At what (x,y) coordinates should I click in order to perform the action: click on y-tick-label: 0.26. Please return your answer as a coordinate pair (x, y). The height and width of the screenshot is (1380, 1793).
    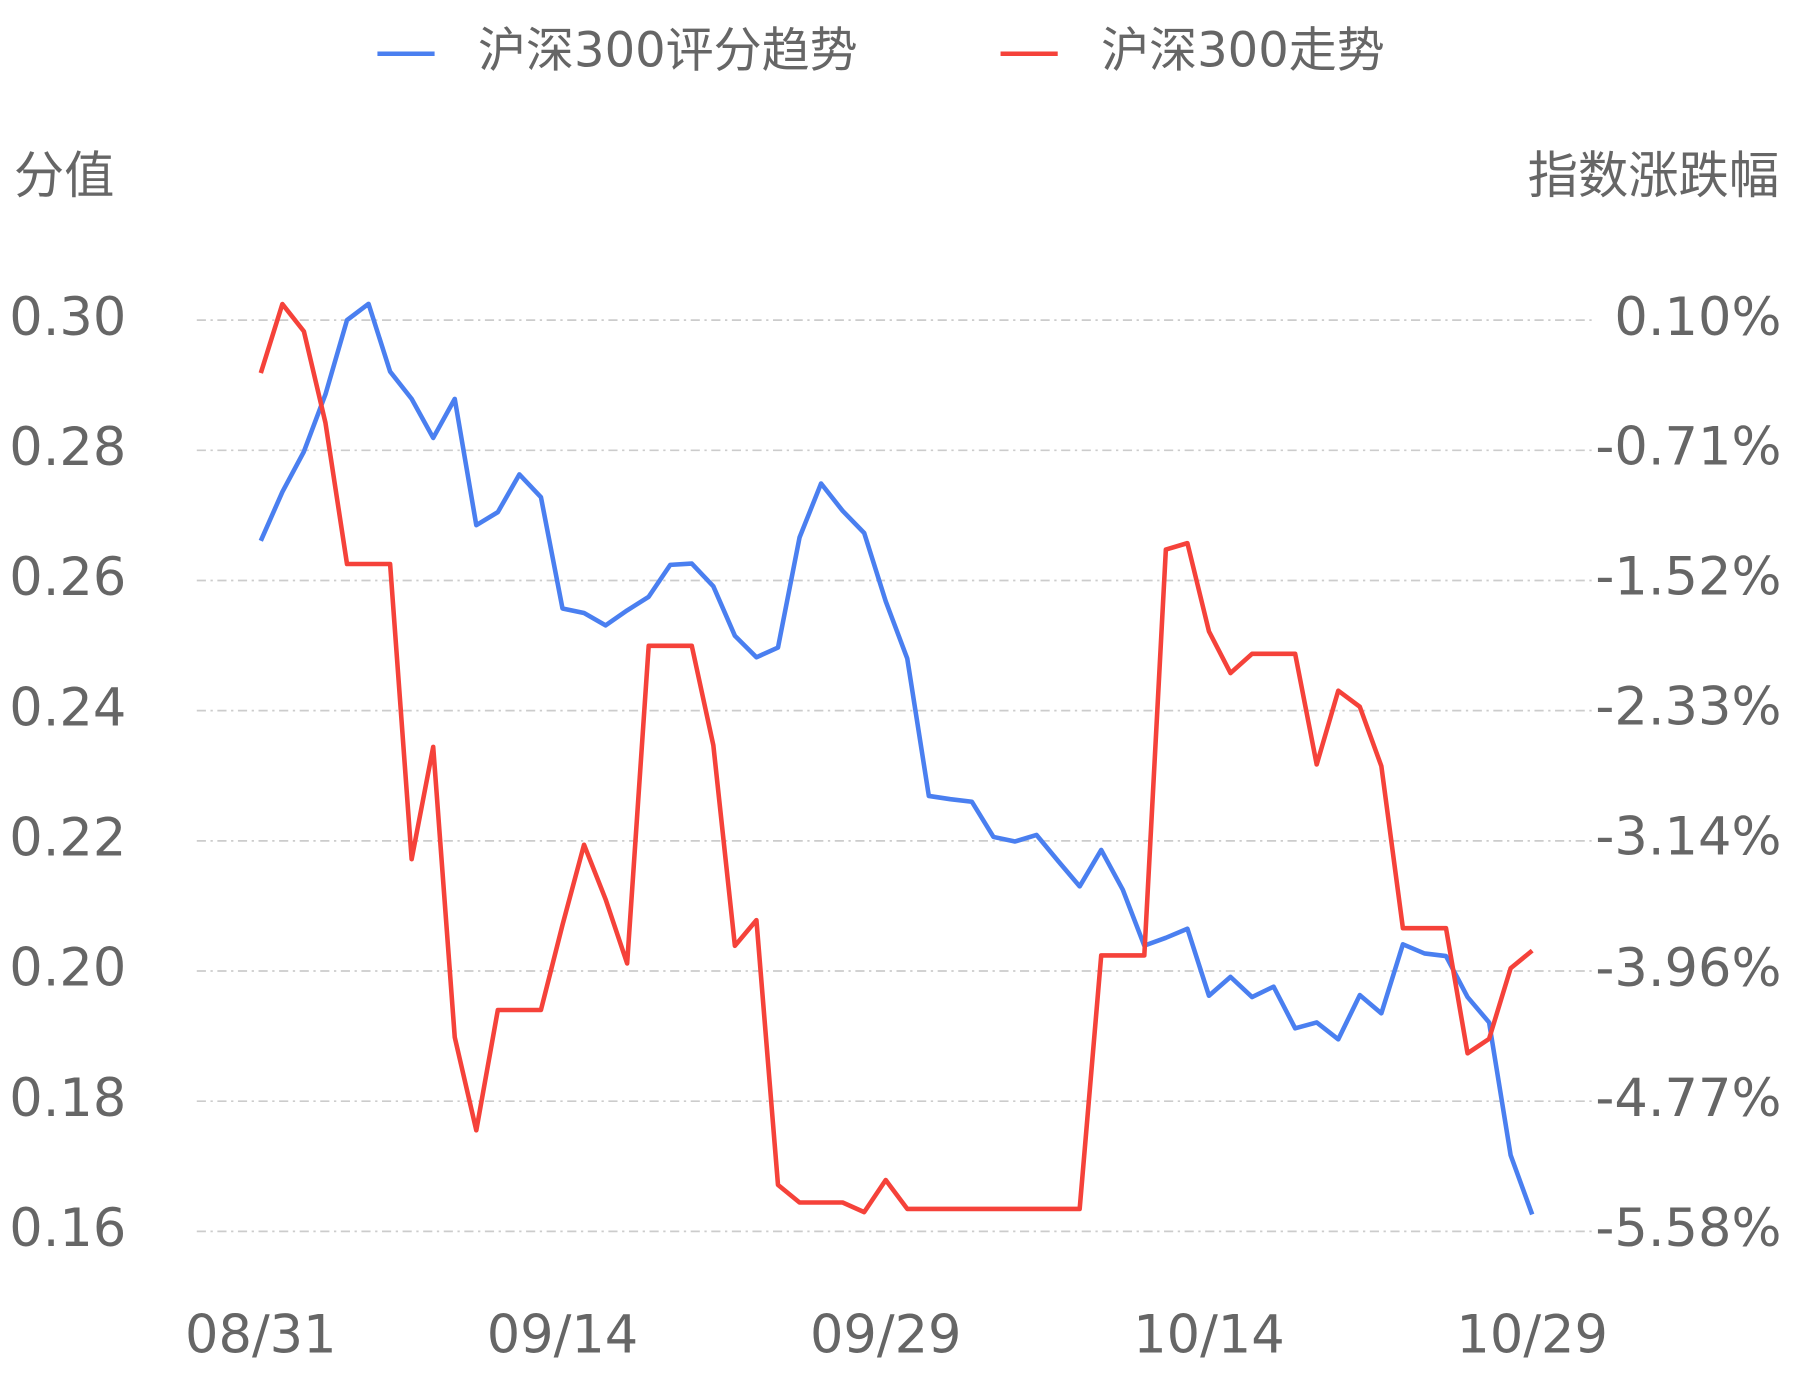
    Looking at the image, I should click on (67, 577).